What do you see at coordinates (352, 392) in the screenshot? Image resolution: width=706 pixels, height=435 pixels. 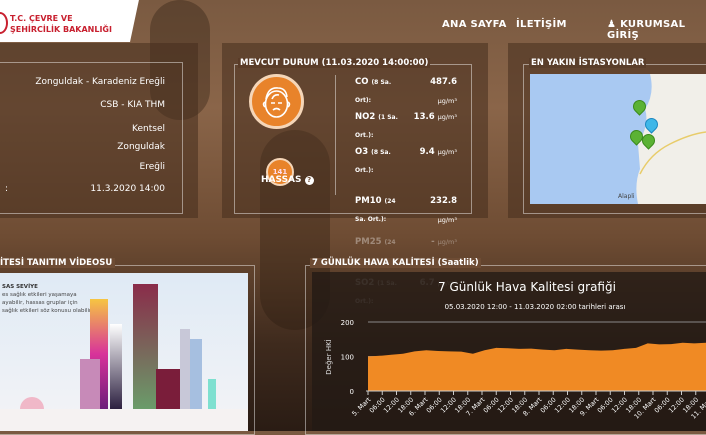 I see `y-tick-label: 0` at bounding box center [352, 392].